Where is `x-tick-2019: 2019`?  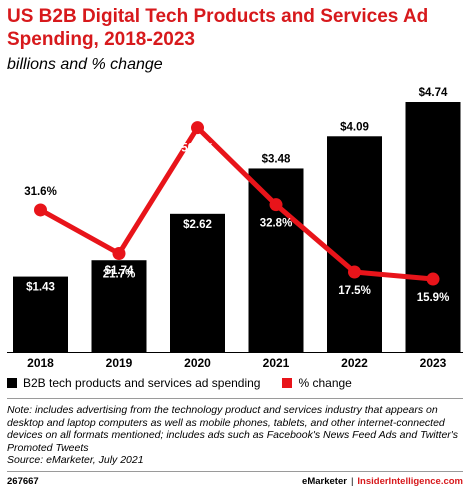 x-tick-2019: 2019 is located at coordinates (119, 363).